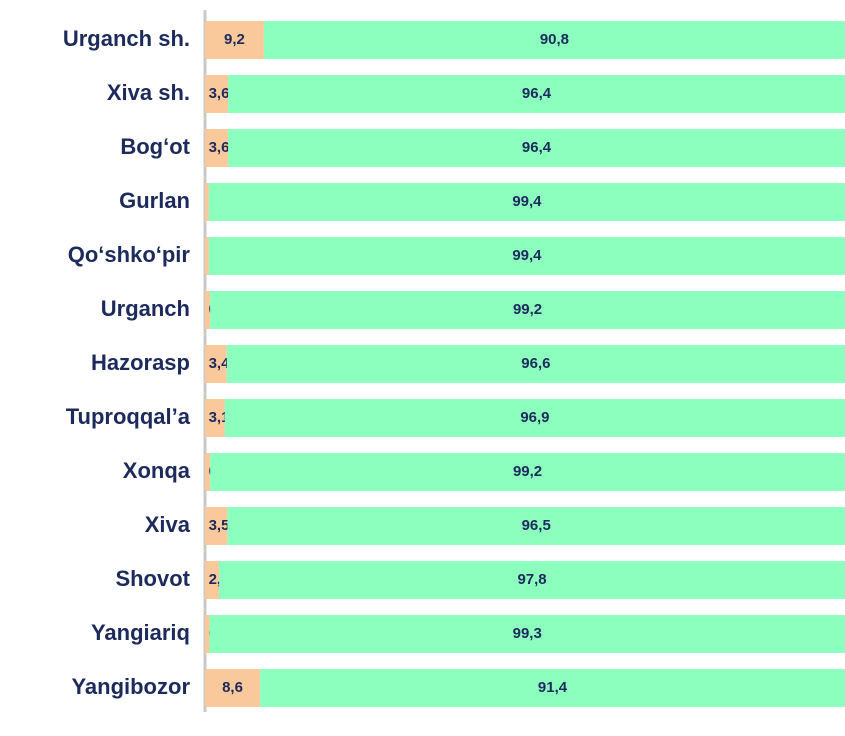 This screenshot has width=845, height=736. I want to click on value-label: 99,3, so click(527, 633).